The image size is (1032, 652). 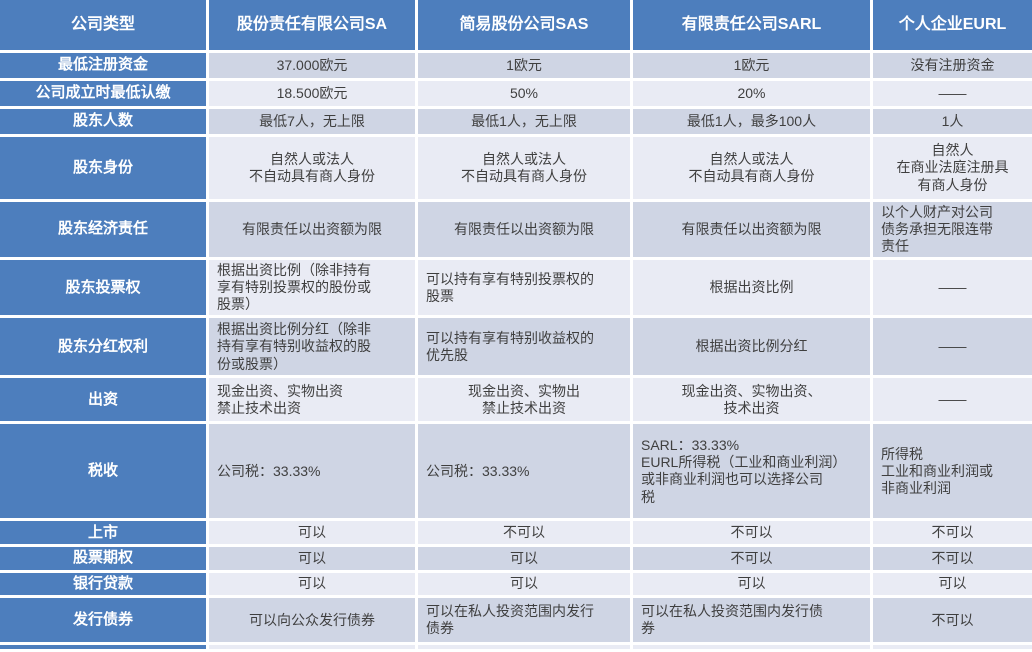 I want to click on table-cell: 18.500欧元, so click(x=312, y=93).